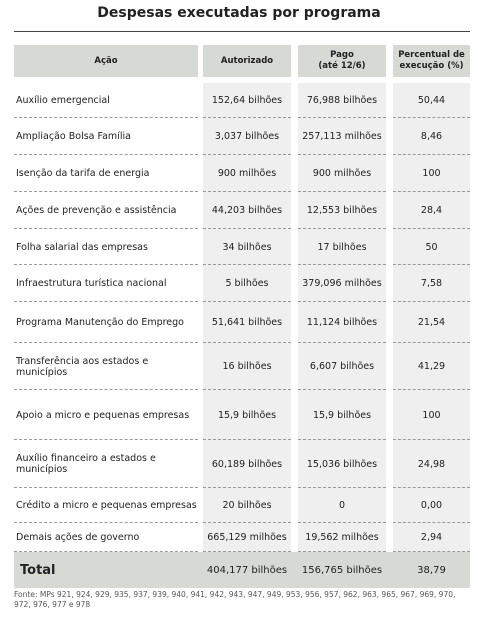 Image resolution: width=478 pixels, height=622 pixels. I want to click on value-cell: 152,64 bilhões, so click(247, 100).